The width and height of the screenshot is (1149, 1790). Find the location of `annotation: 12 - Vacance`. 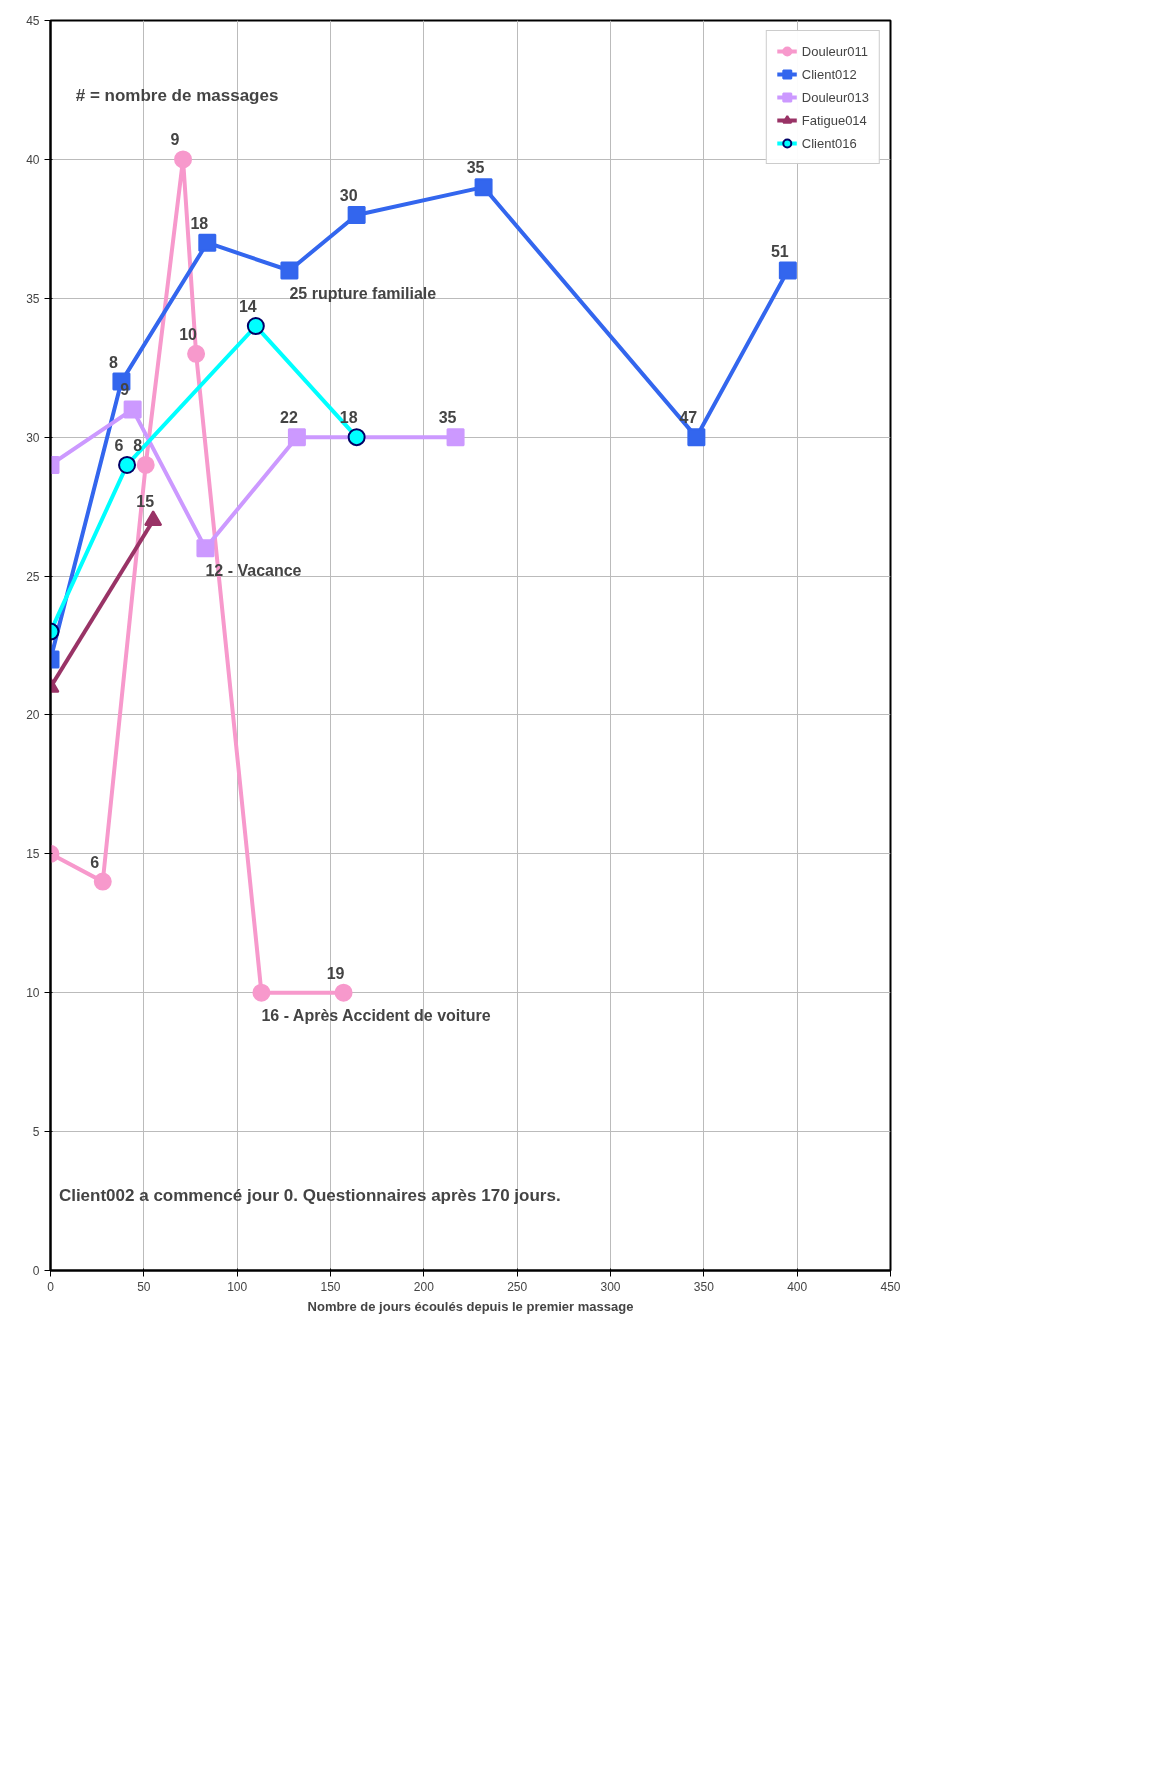

annotation: 12 - Vacance is located at coordinates (253, 571).